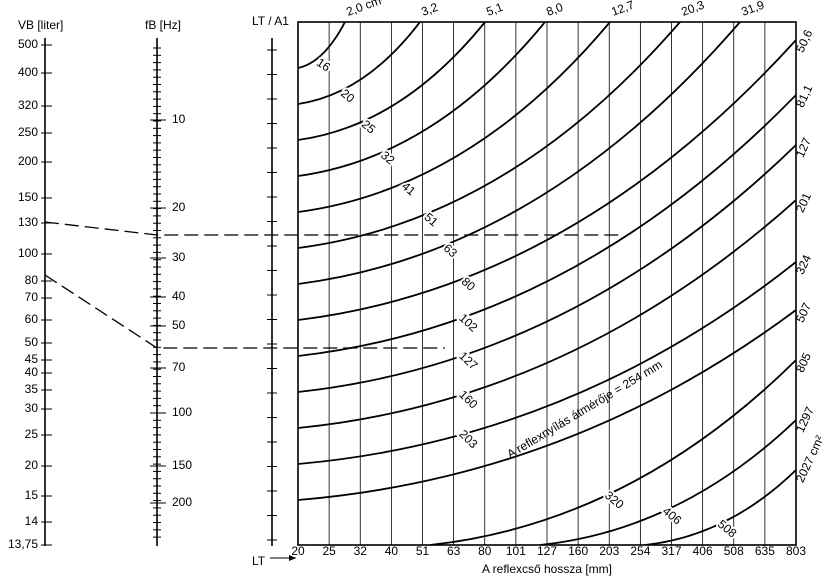  I want to click on x-tick-label: 20, so click(298, 551).